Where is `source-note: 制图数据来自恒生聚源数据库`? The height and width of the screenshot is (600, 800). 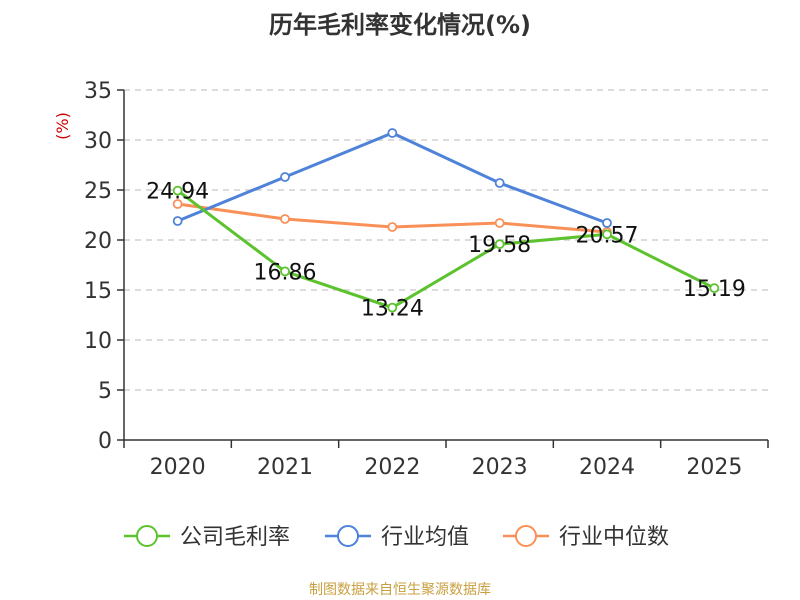
source-note: 制图数据来自恒生聚源数据库 is located at coordinates (400, 590).